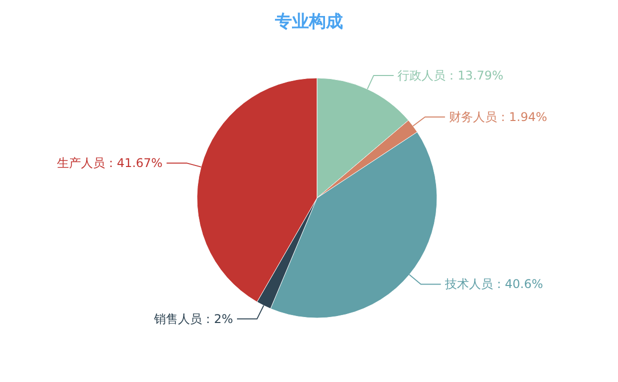 This screenshot has width=618, height=382. Describe the element at coordinates (498, 117) in the screenshot. I see `slice-label: 财务人员：1.94%` at that location.